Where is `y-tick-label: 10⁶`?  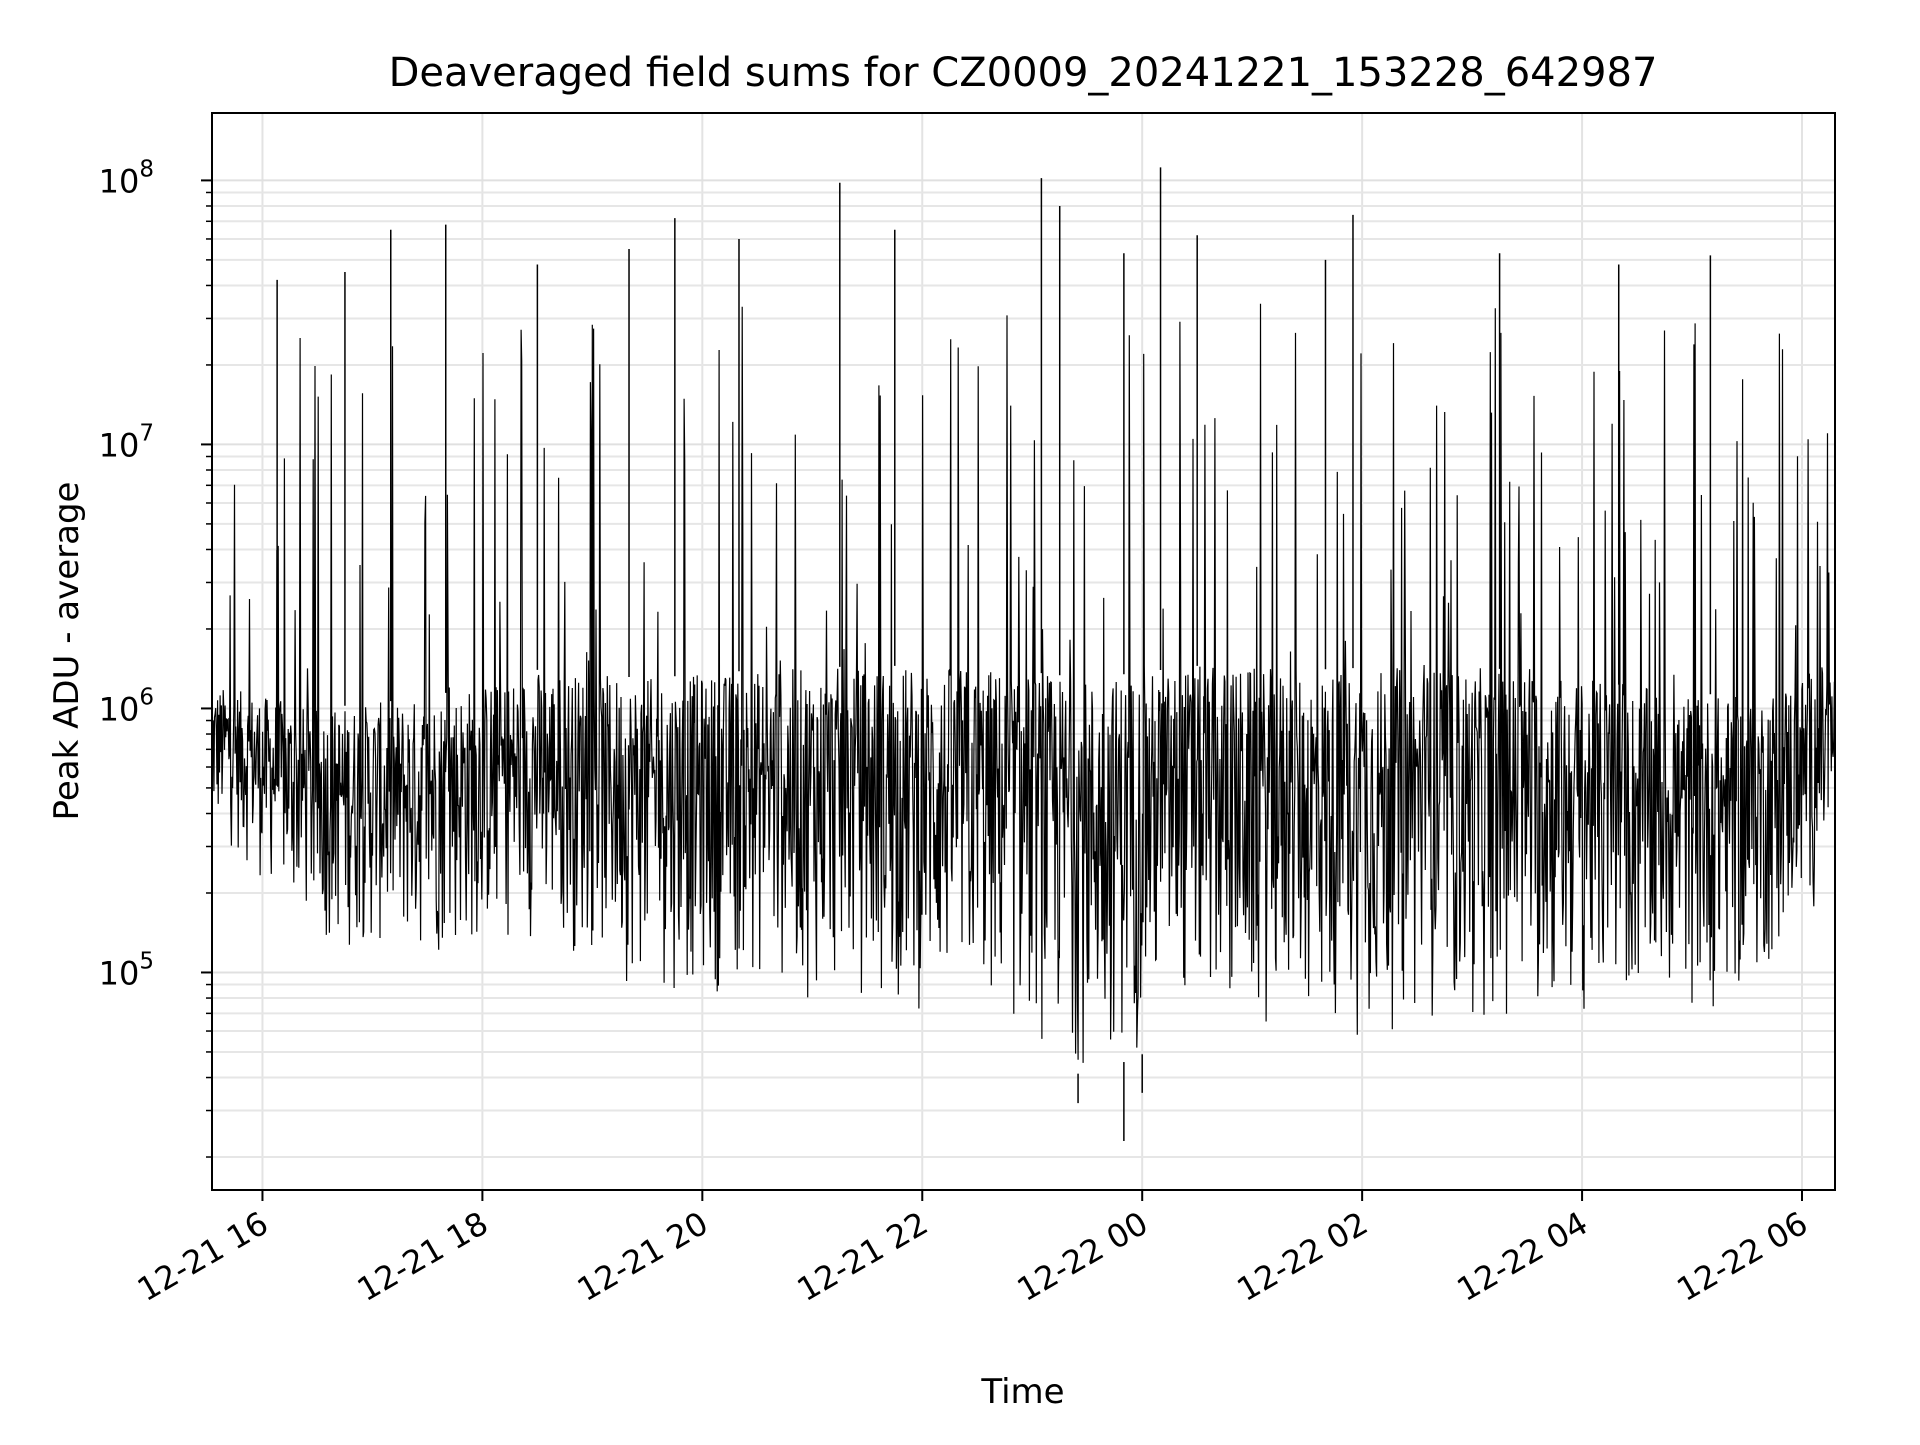 y-tick-label: 10⁶ is located at coordinates (126, 706).